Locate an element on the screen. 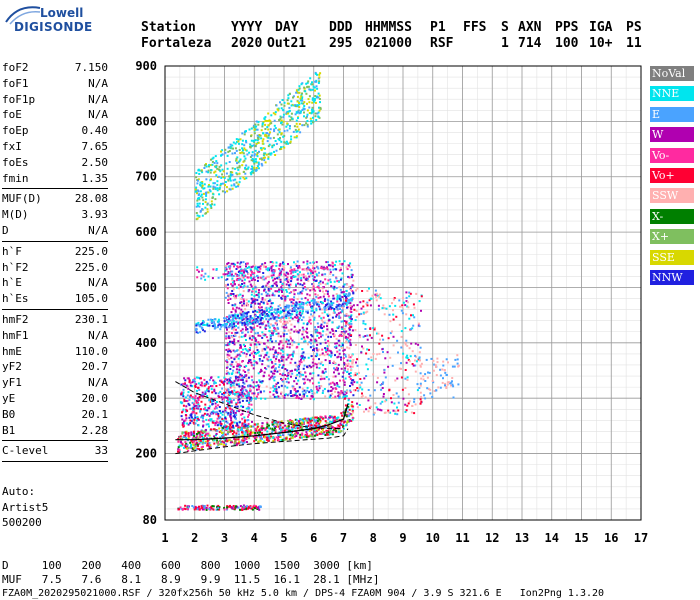 The height and width of the screenshot is (600, 700). y-tick-label: 400 is located at coordinates (146, 343).